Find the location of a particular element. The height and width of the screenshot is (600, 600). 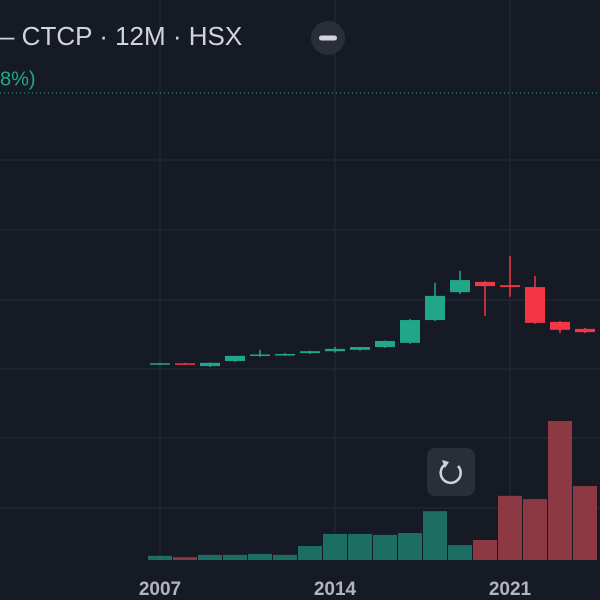

reset-icon is located at coordinates (450, 473).